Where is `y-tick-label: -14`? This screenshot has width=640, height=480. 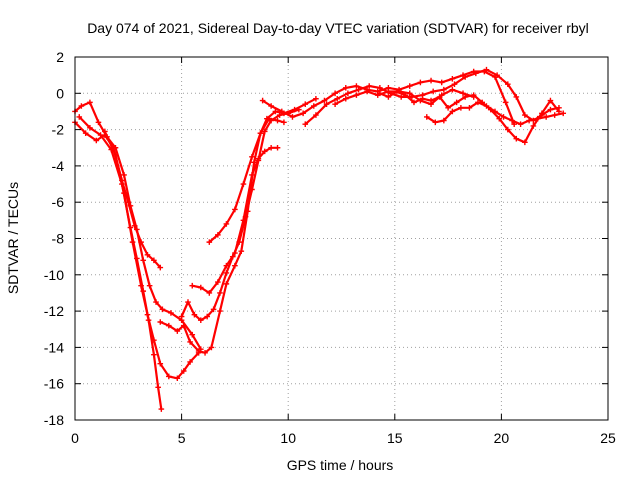 y-tick-label: -14 is located at coordinates (54, 347).